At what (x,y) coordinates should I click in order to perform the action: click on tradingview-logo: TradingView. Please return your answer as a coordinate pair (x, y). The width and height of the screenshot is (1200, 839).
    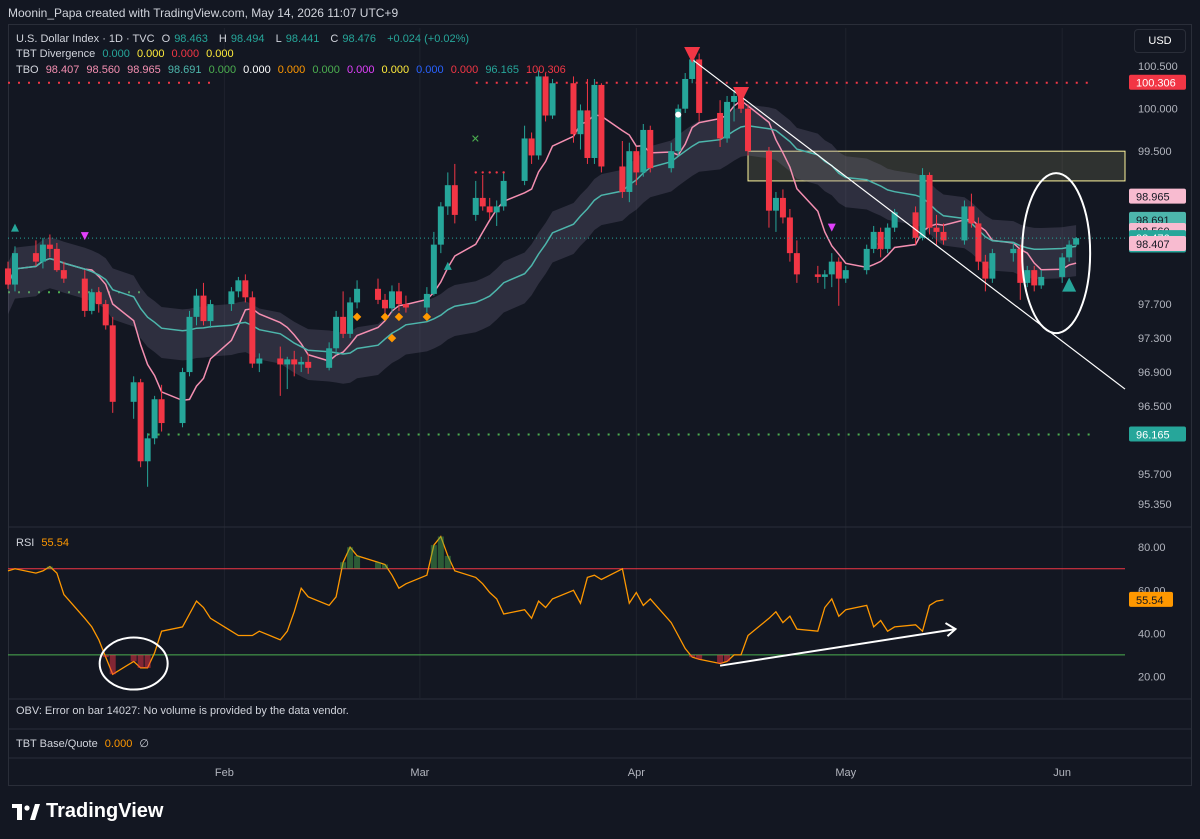
    Looking at the image, I should click on (87, 811).